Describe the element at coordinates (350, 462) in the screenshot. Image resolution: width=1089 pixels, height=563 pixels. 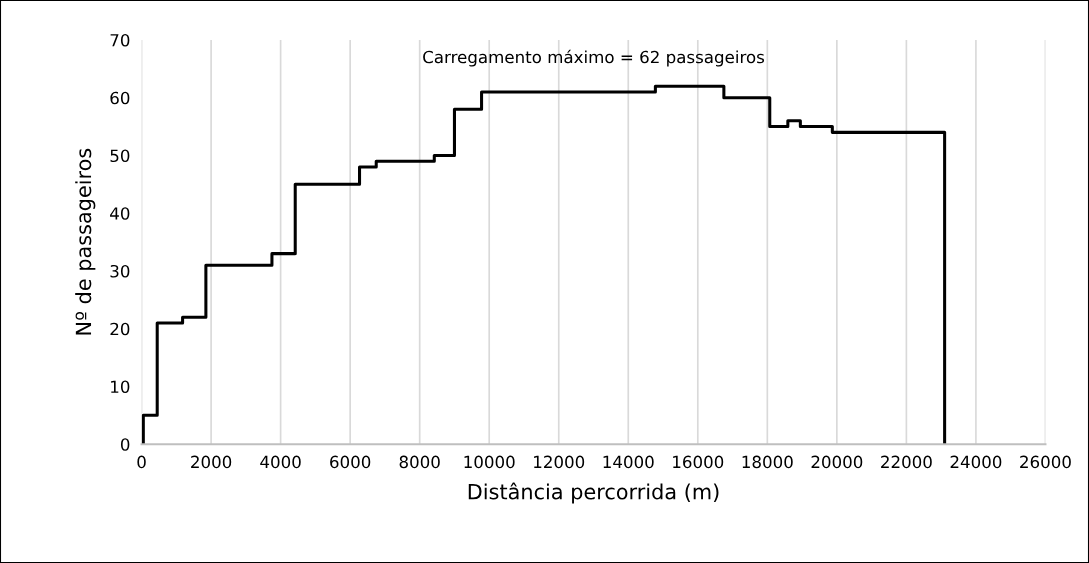
I see `x-tick-label: 6000` at that location.